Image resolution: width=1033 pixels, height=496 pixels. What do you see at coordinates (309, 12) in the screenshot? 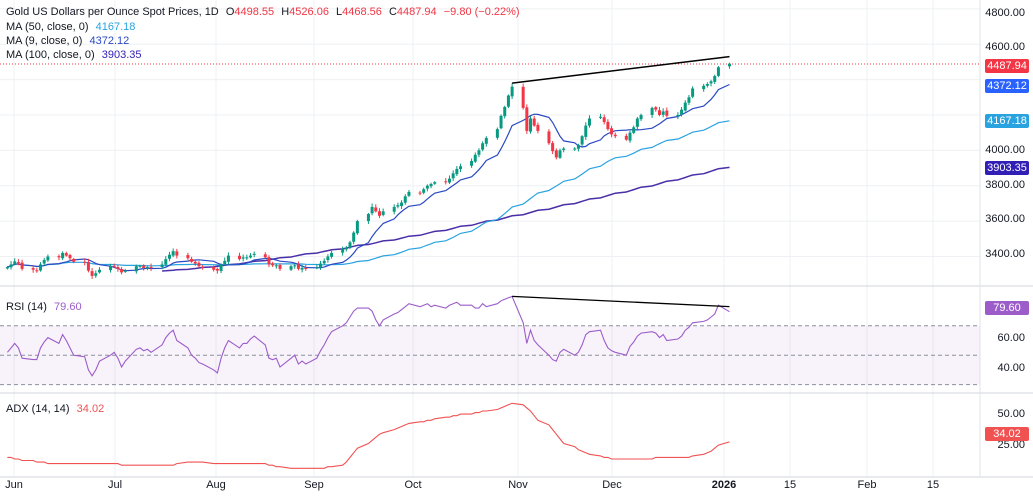
I see `high-value: 4526.06` at bounding box center [309, 12].